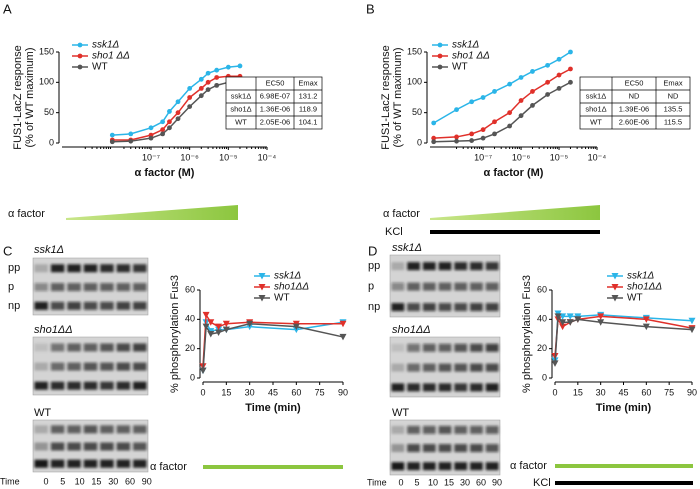 The height and width of the screenshot is (489, 700). What do you see at coordinates (449, 482) in the screenshot?
I see `time-value: 15` at bounding box center [449, 482].